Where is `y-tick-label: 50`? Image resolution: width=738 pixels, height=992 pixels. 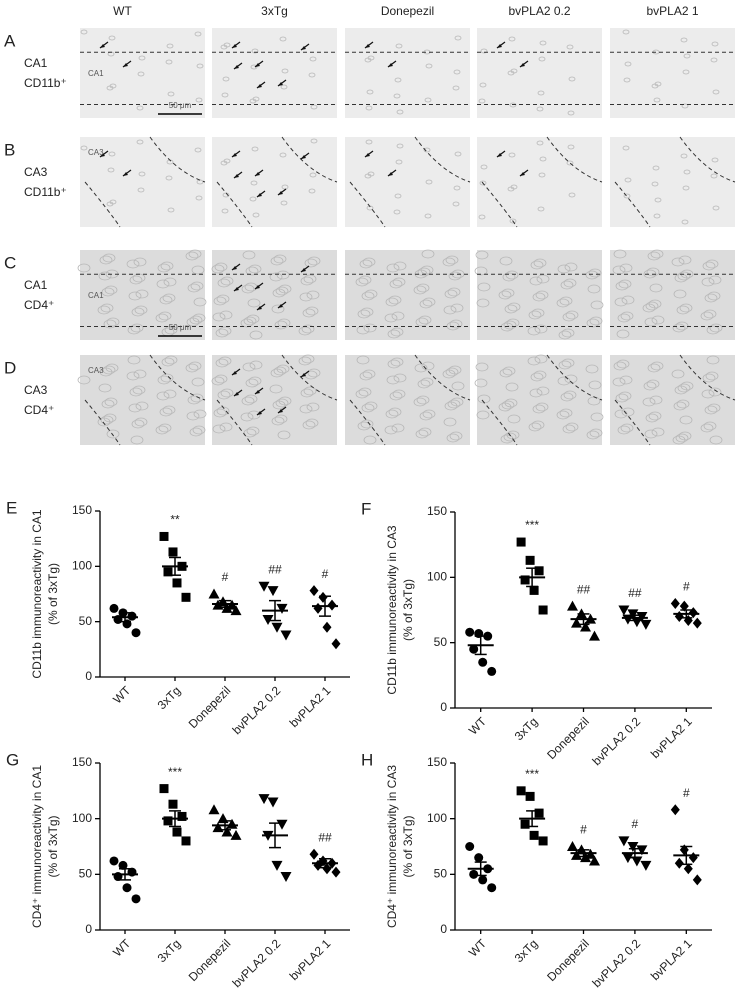 y-tick-label: 50 is located at coordinates (441, 642).